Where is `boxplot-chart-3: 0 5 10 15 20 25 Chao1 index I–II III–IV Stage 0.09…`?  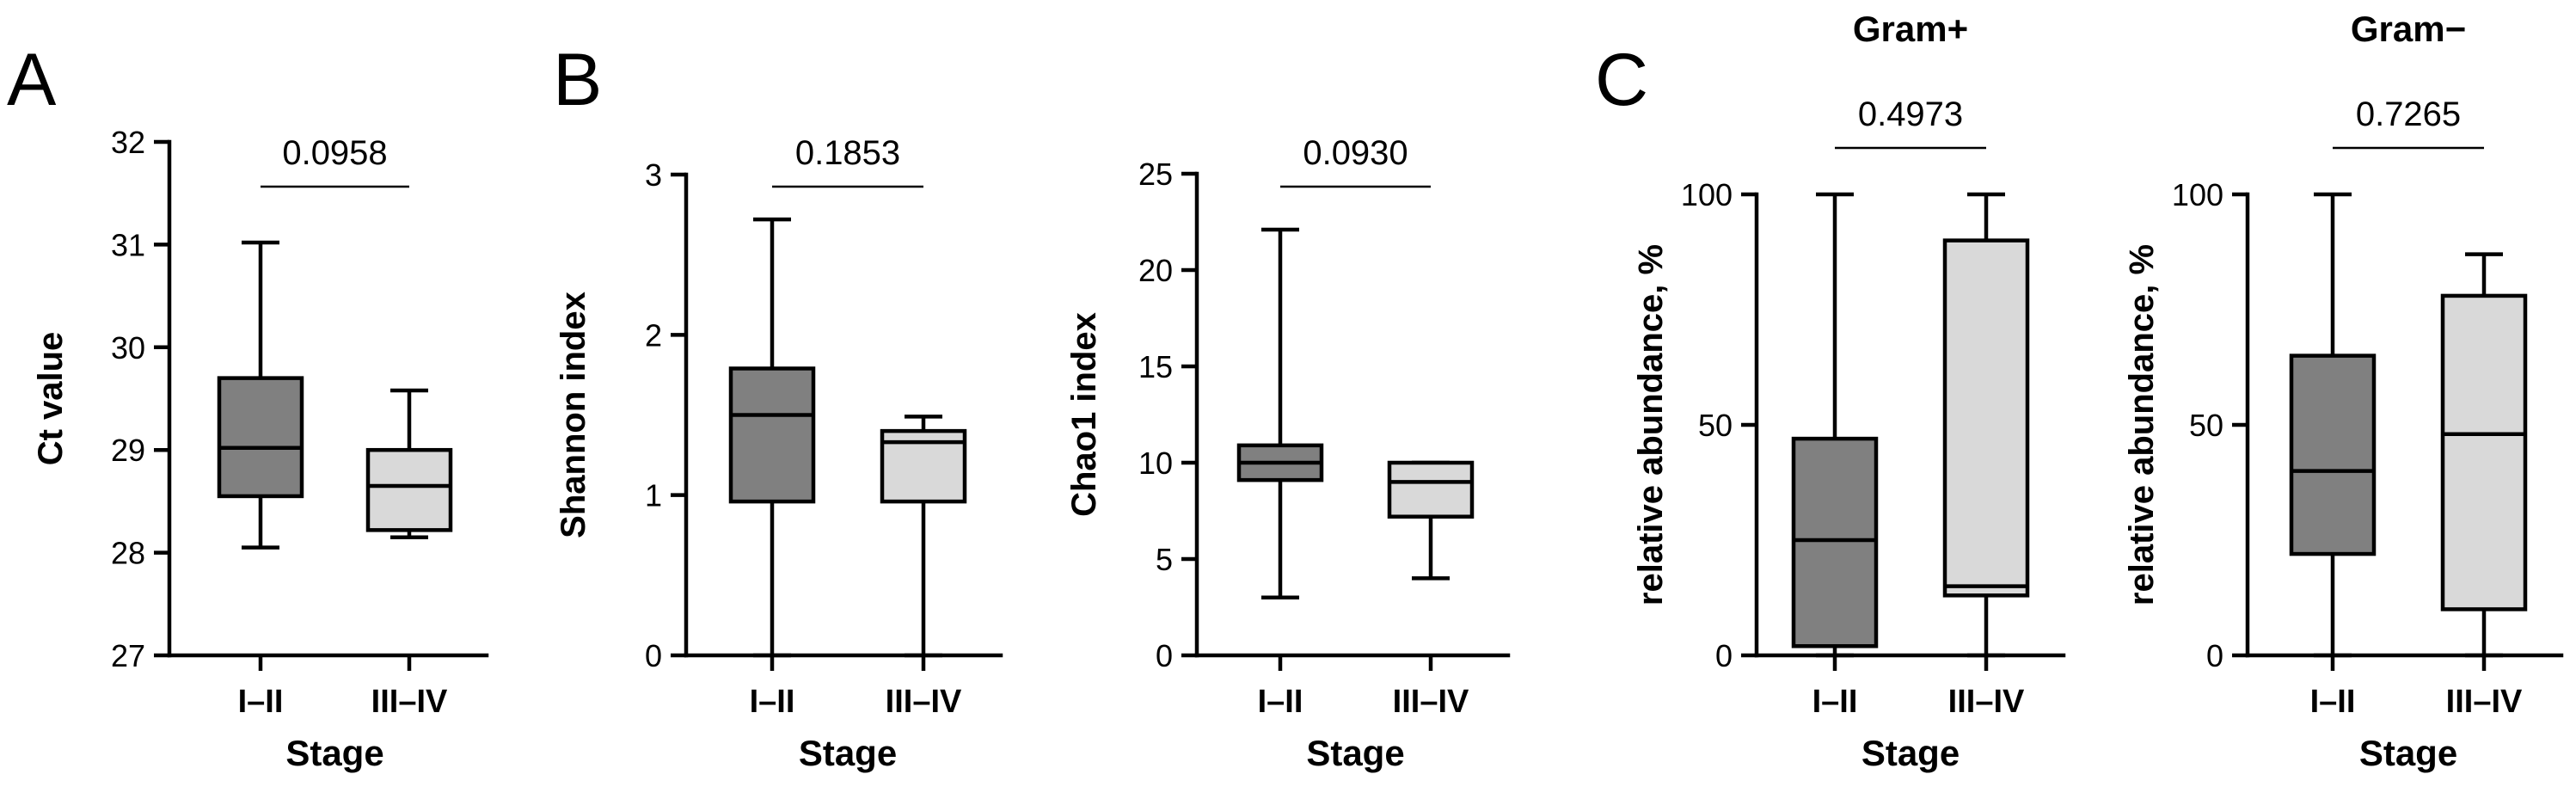 boxplot-chart-3: 0 5 10 15 20 25 Chao1 index I–II III–IV Stage 0.09… is located at coordinates (1288, 454).